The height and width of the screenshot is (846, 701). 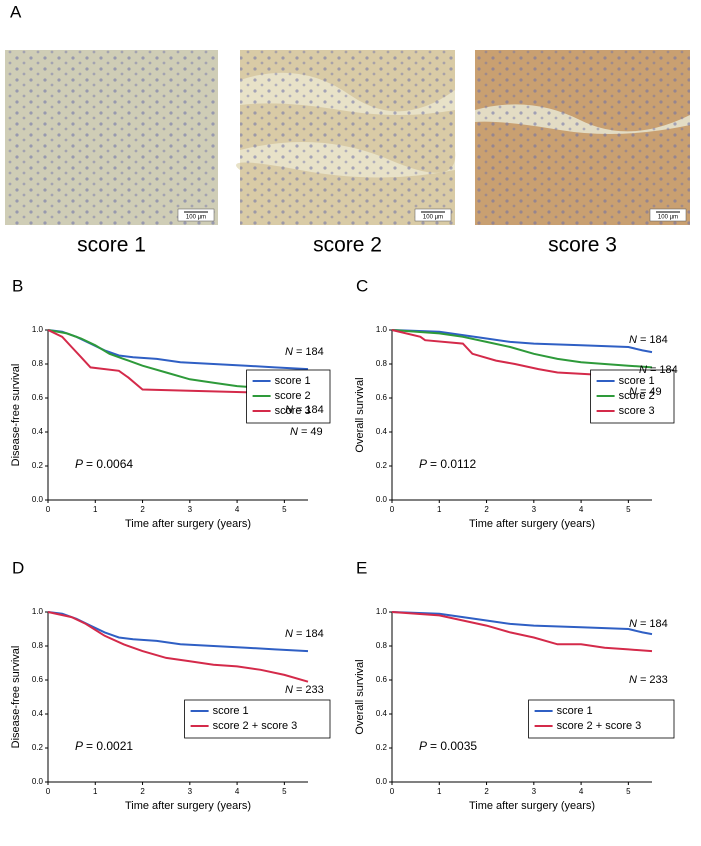 I want to click on panel-letter: B, so click(x=17, y=285).